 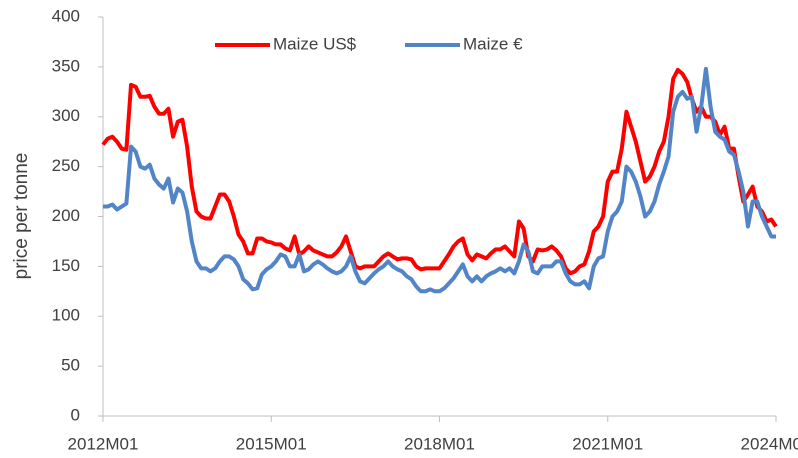 What do you see at coordinates (493, 43) in the screenshot?
I see `legend-label: Maize €` at bounding box center [493, 43].